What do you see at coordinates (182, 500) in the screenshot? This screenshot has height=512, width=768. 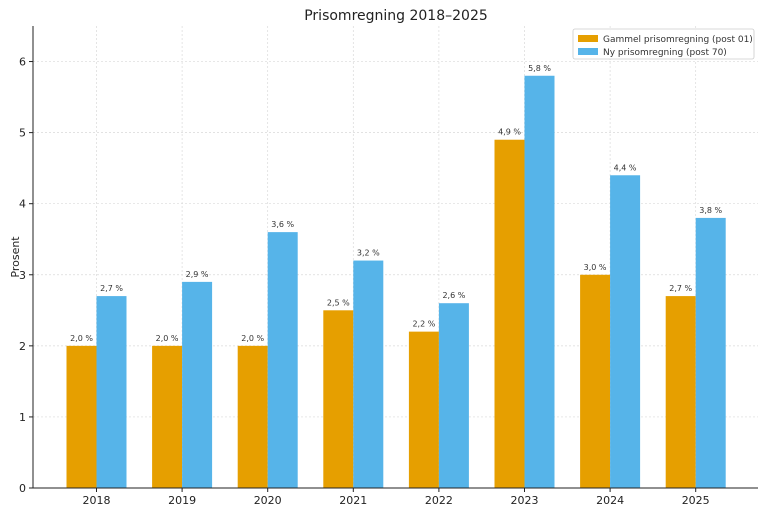 I see `x-tick-label: 2019` at bounding box center [182, 500].